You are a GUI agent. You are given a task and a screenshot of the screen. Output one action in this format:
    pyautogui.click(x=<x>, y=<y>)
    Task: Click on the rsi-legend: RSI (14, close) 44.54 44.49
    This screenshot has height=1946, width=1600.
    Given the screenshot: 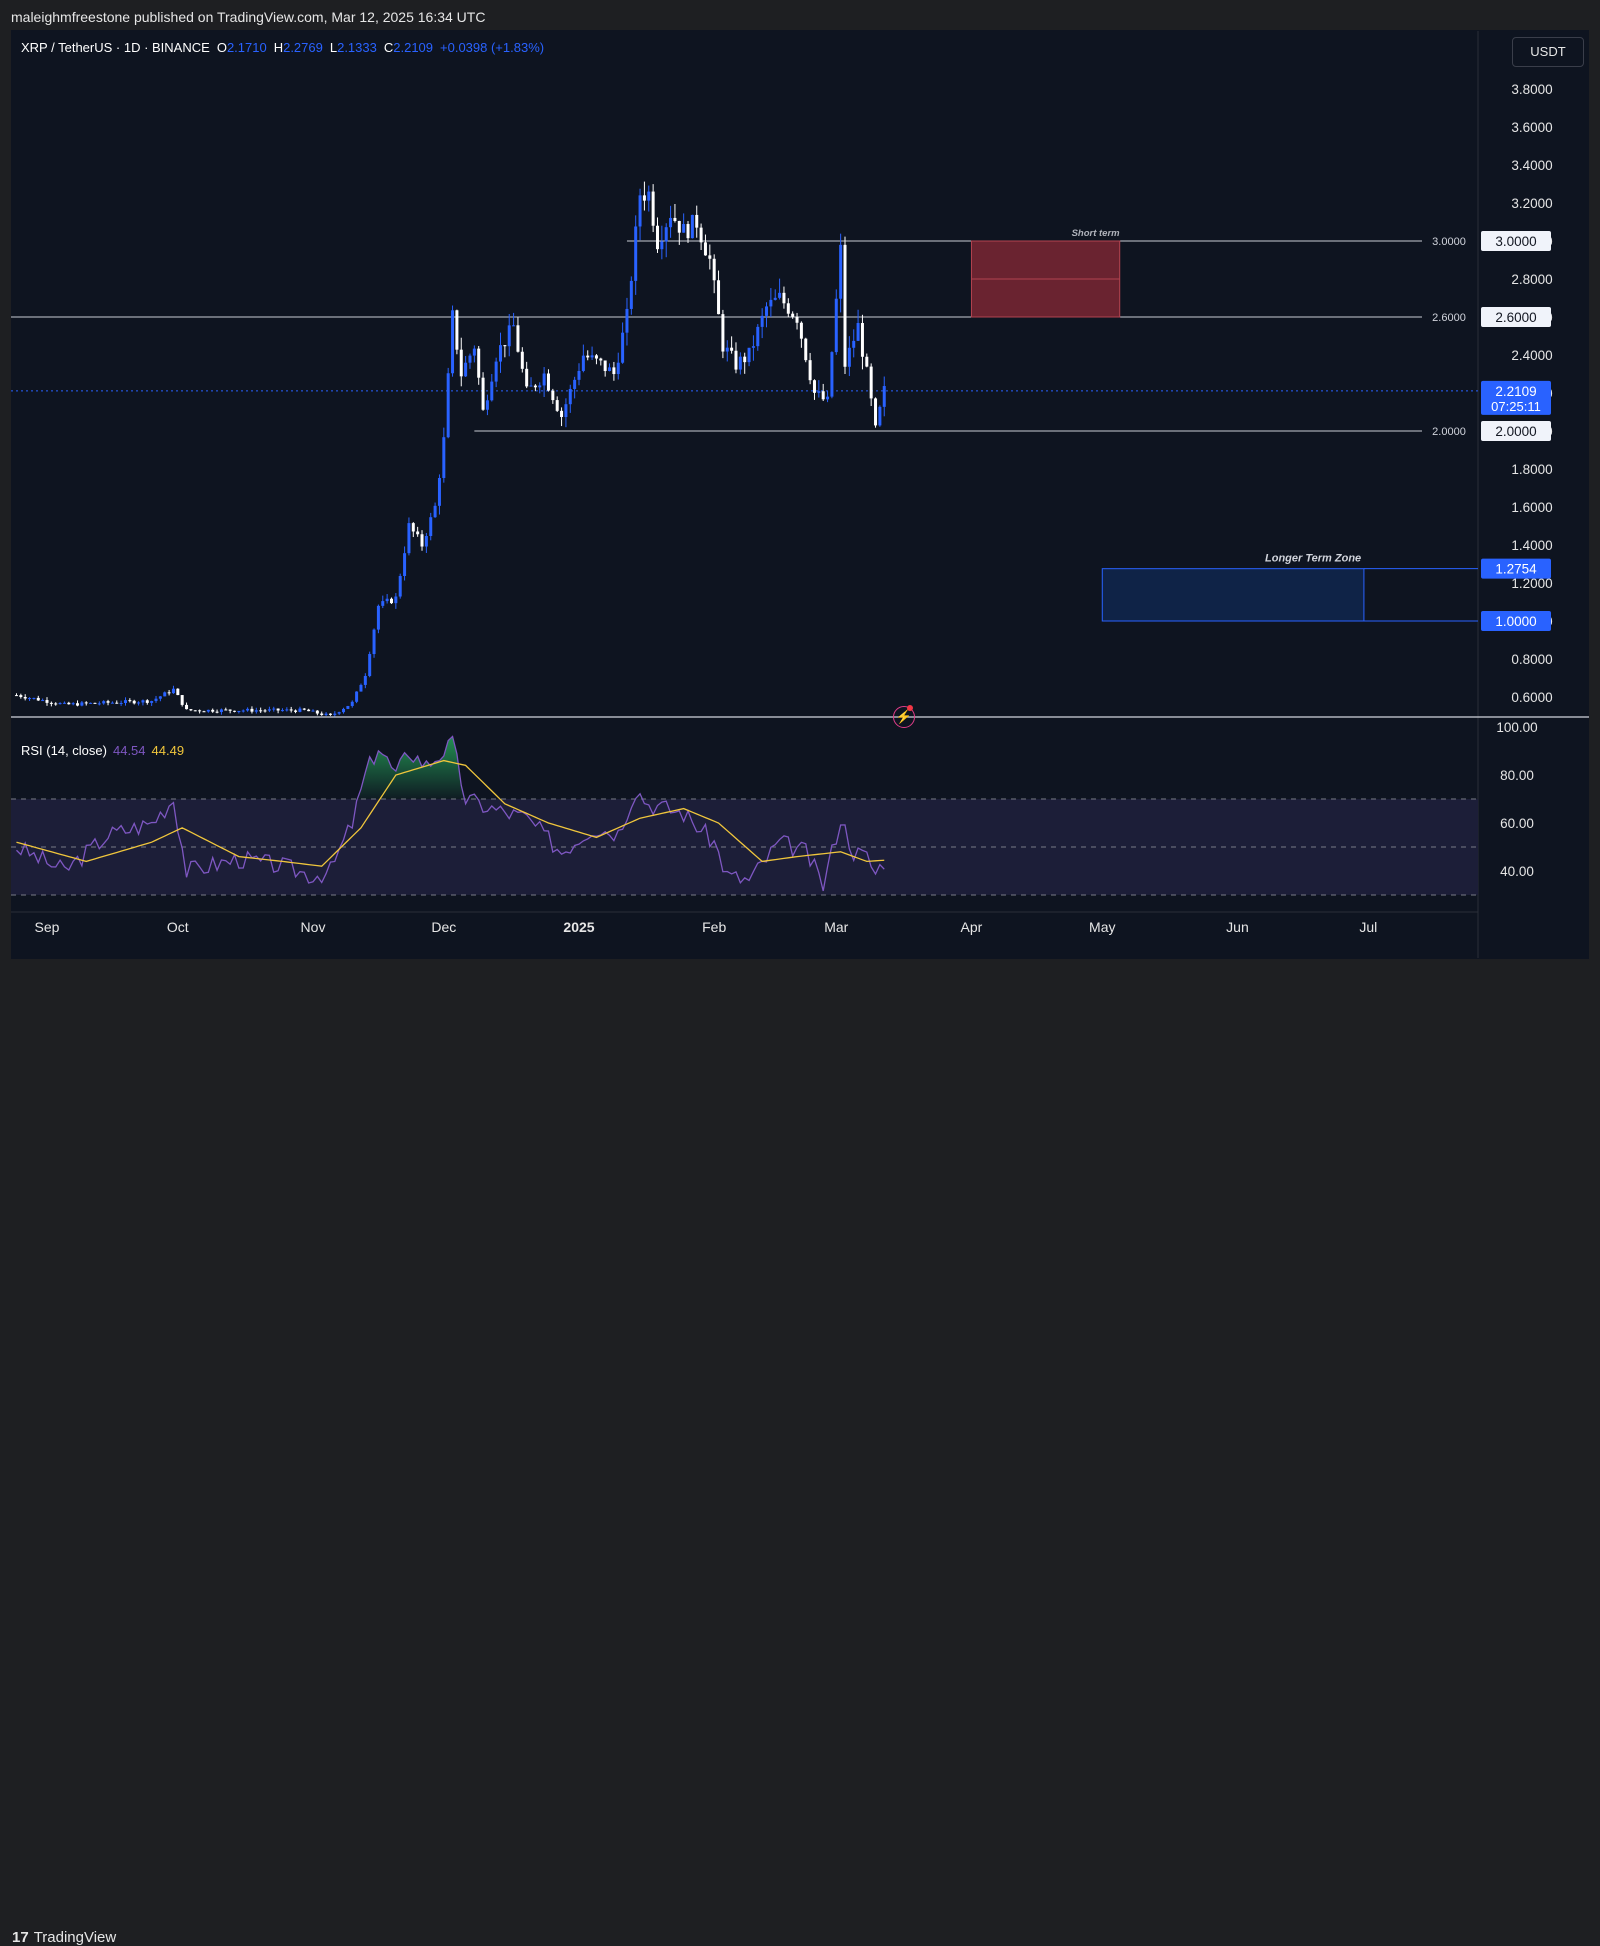 What is the action you would take?
    pyautogui.click(x=102, y=750)
    